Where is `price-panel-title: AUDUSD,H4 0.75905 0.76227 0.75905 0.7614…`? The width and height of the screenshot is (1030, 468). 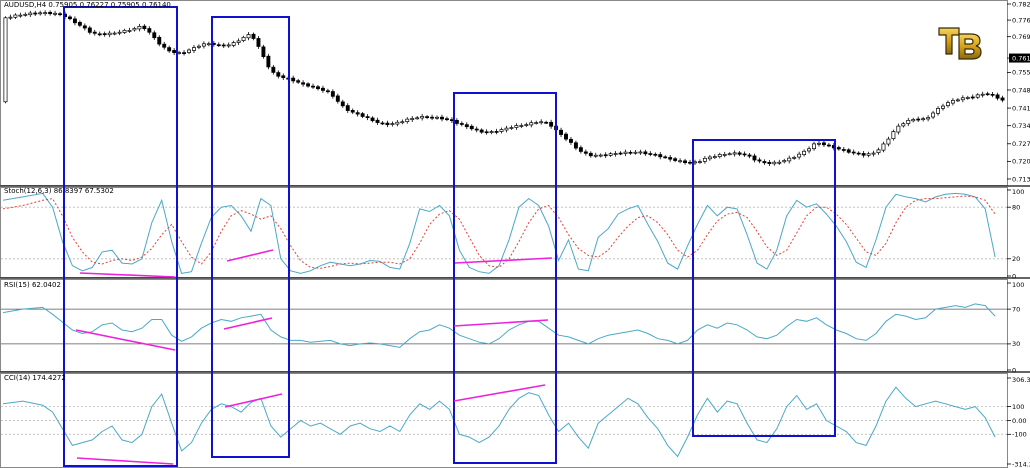
price-panel-title: AUDUSD,H4 0.75905 0.76227 0.75905 0.7614… is located at coordinates (87, 5).